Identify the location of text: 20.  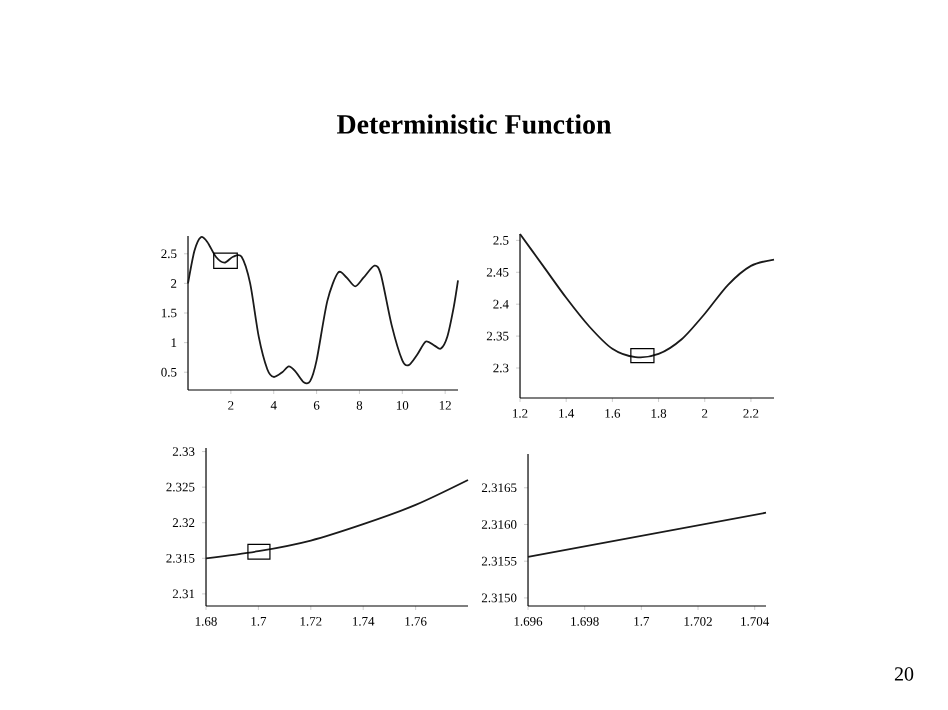
(904, 674).